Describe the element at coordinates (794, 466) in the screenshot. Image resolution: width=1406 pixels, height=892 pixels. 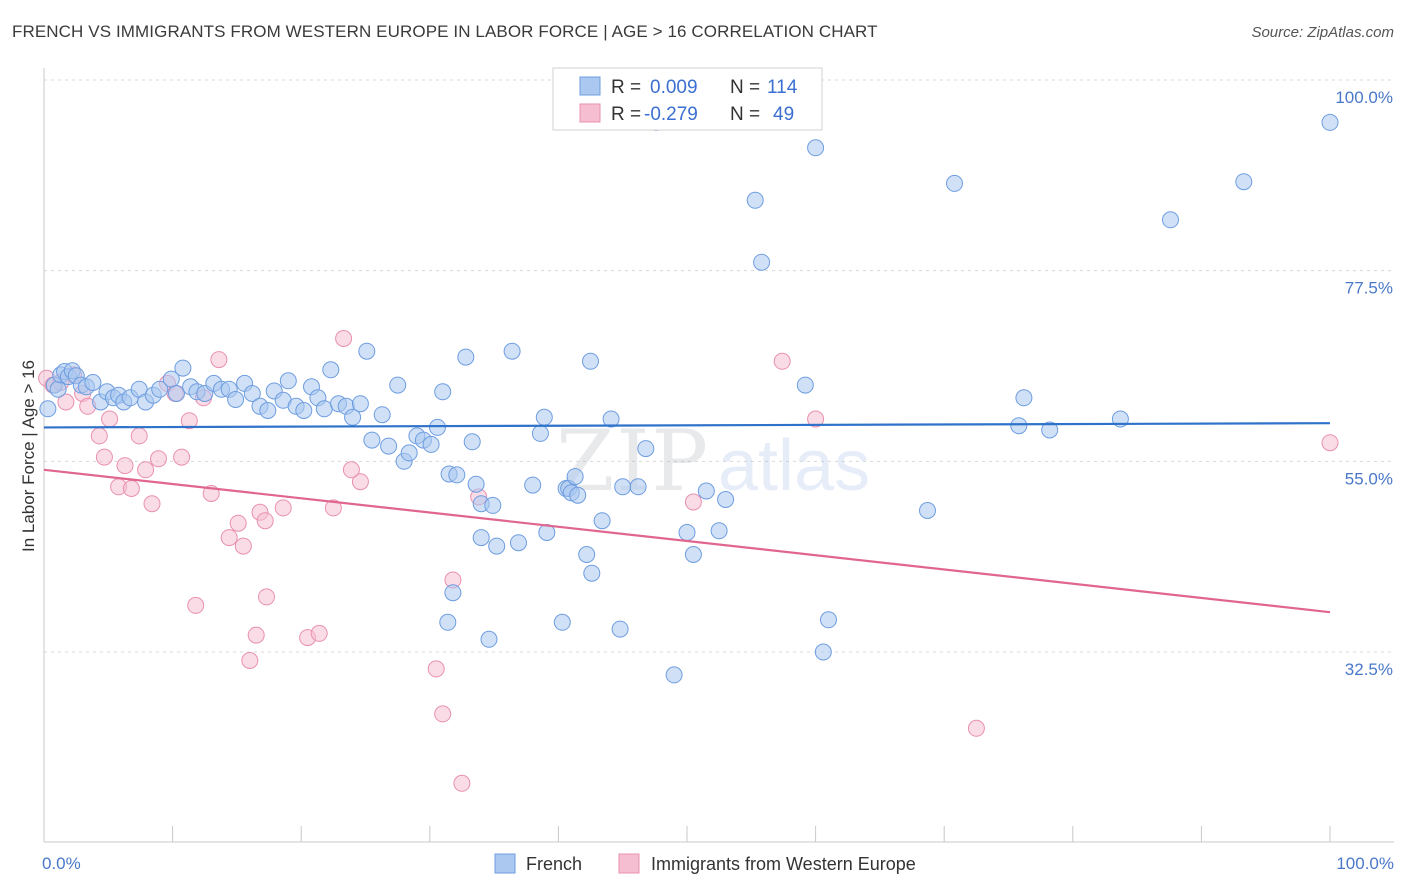
I see `watermark-atlas: atlas` at that location.